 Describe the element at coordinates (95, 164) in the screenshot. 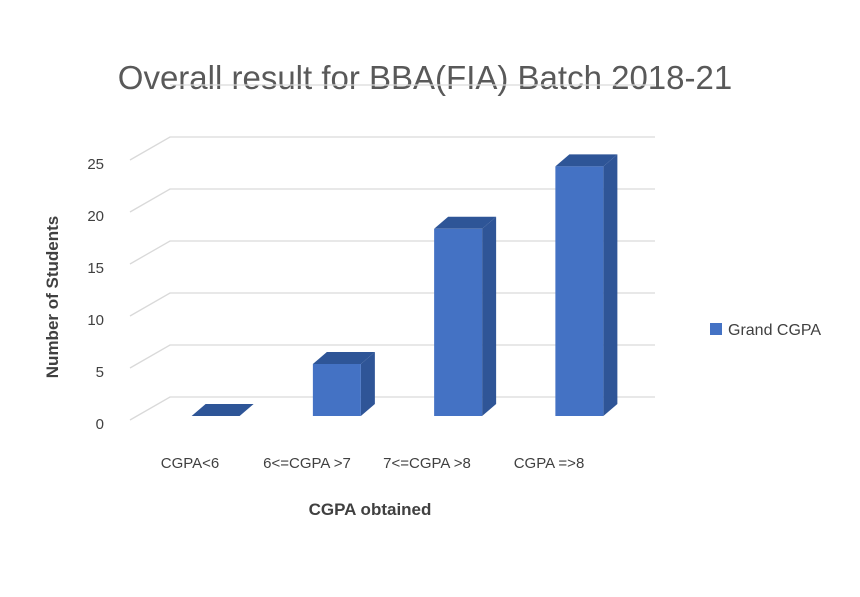

I see `y-tick-label: 25` at that location.